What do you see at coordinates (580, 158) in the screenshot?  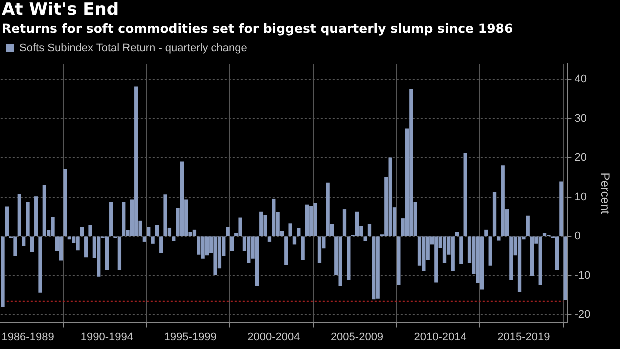 I see `y-tick-label: 20` at bounding box center [580, 158].